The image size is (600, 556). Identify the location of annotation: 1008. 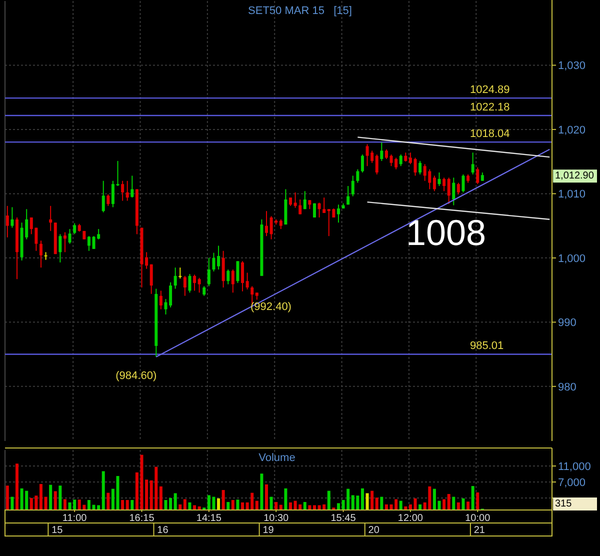
(446, 232).